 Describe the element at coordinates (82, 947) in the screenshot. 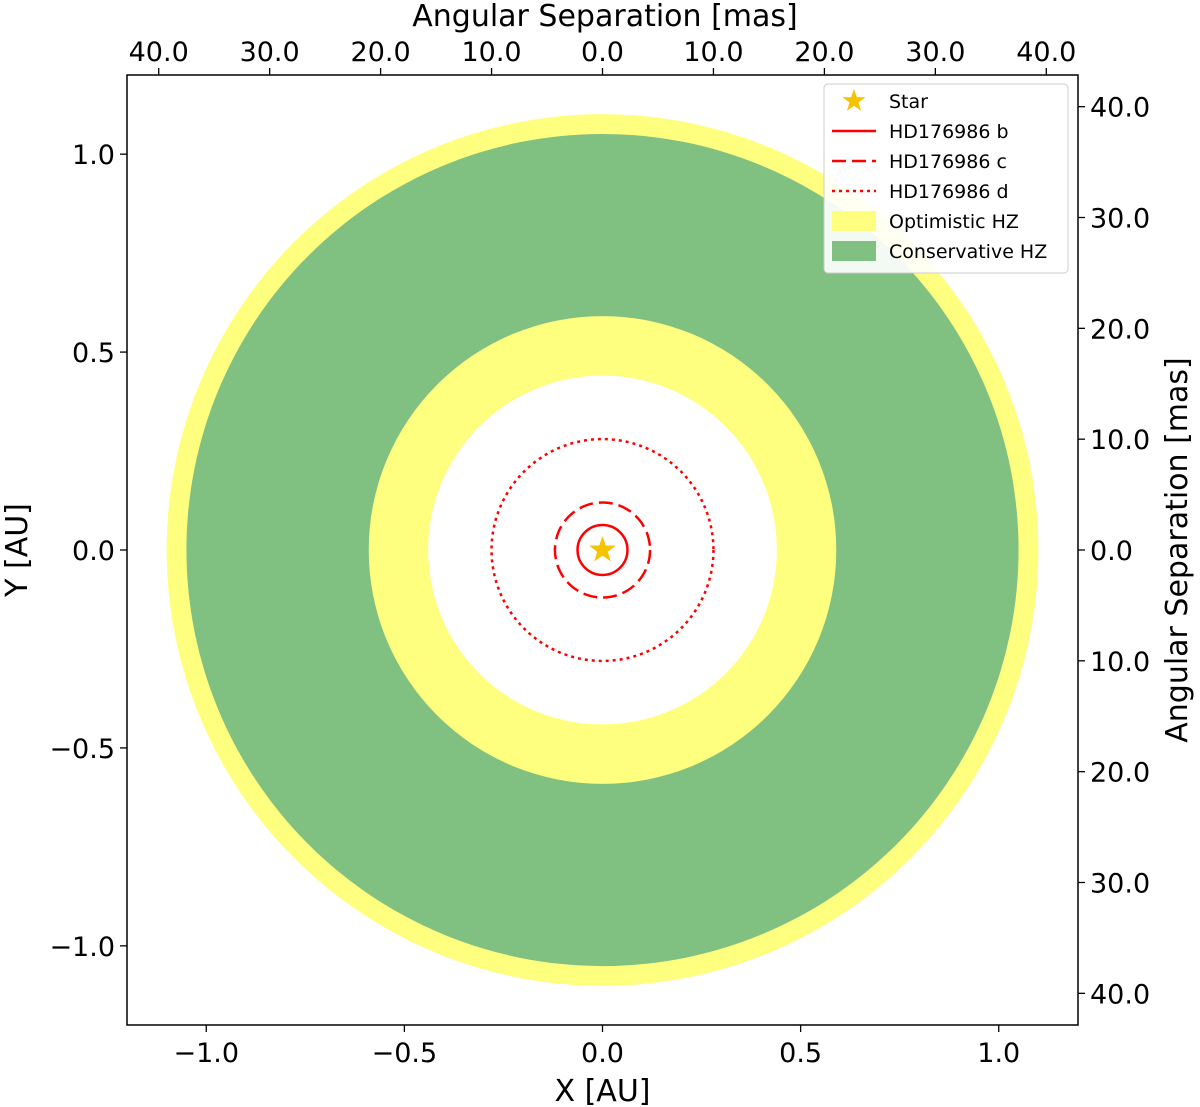

I see `y-tick-label: −1.0` at that location.